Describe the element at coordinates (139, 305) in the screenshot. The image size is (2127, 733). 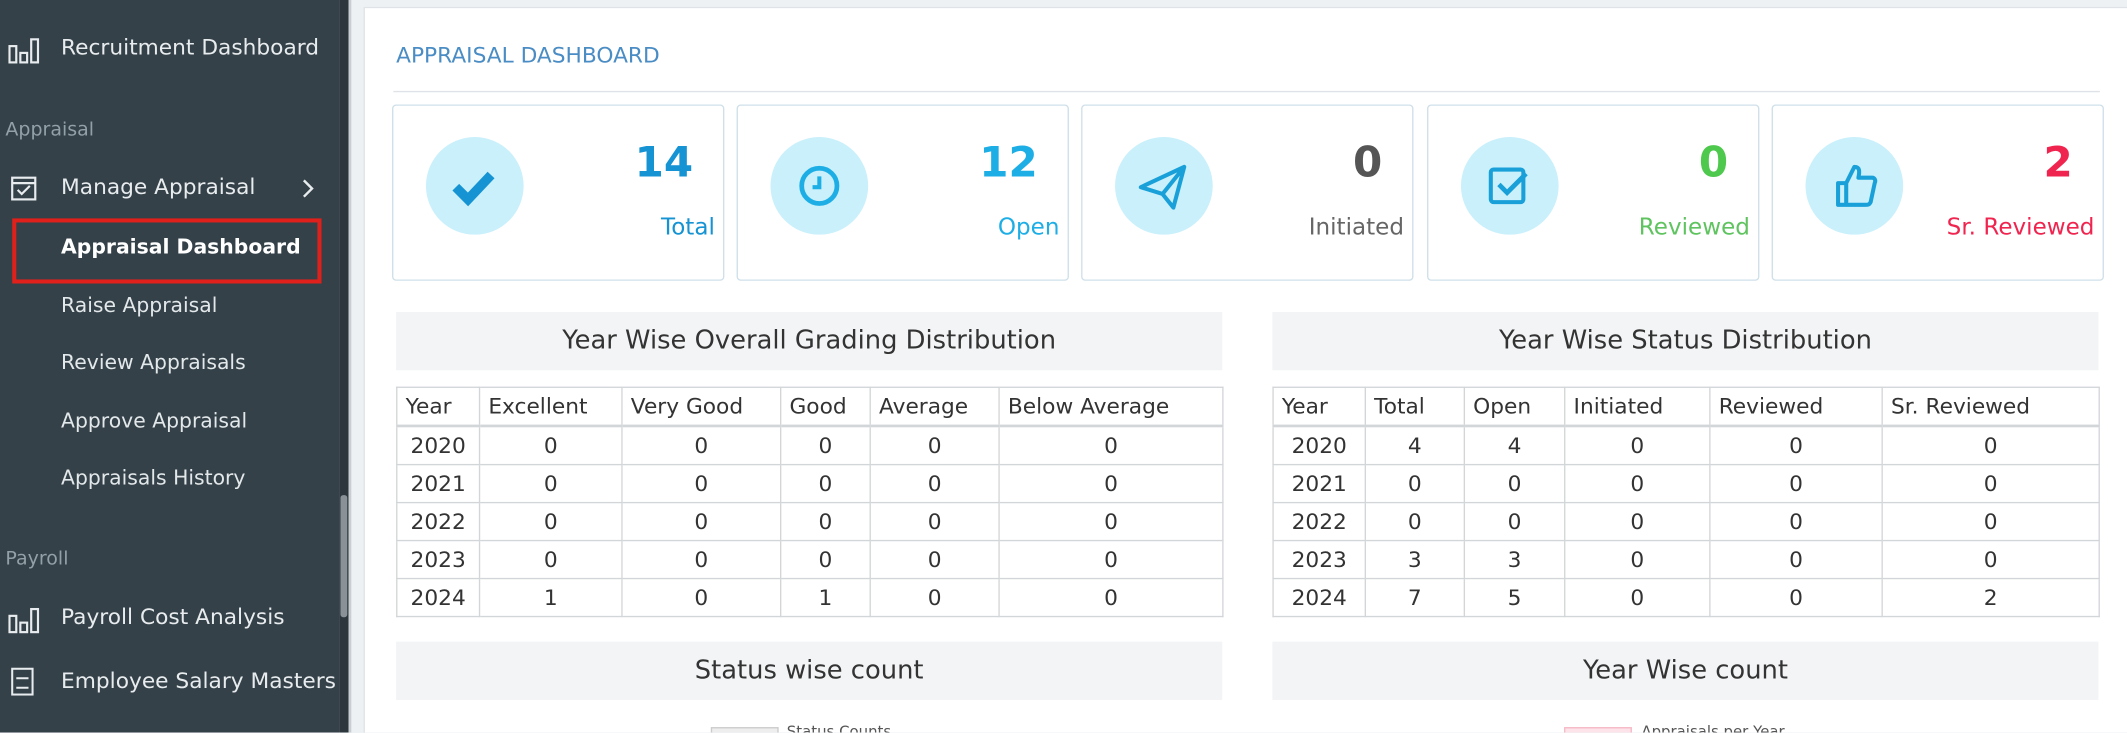
I see `nav-link: Raise Appraisal` at that location.